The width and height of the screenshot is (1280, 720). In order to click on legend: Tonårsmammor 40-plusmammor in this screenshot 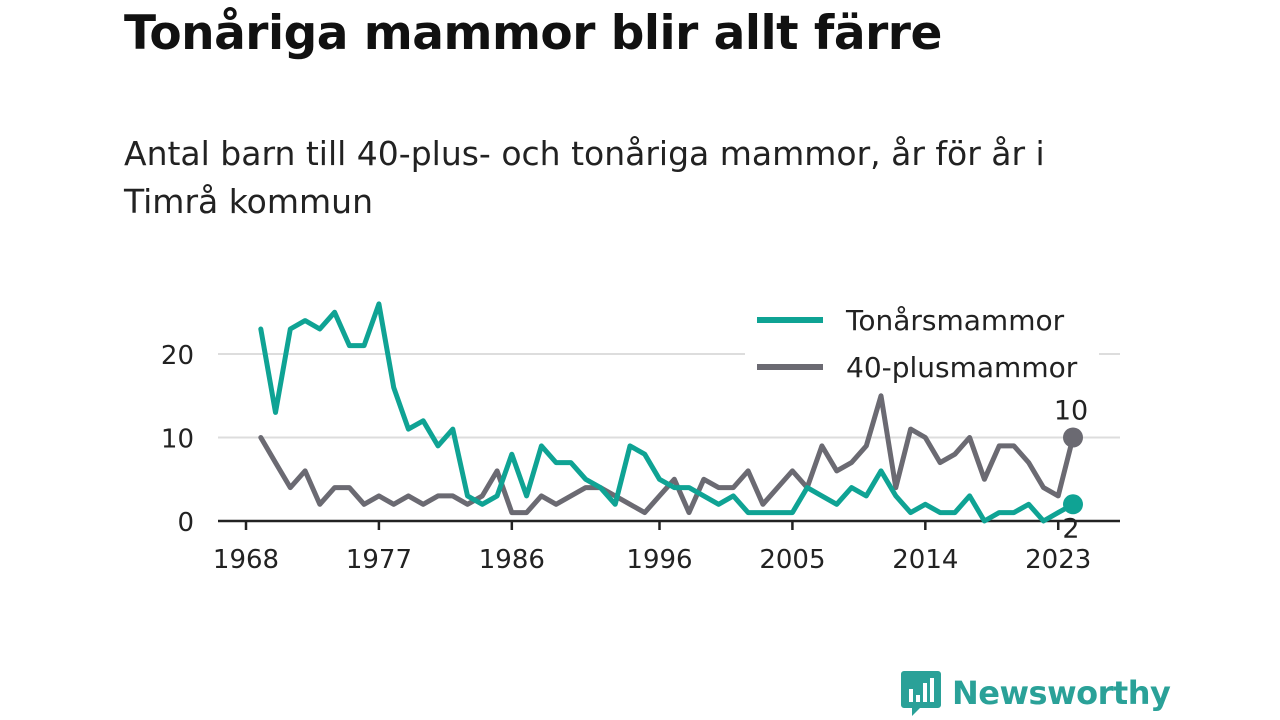, I will do `click(922, 342)`.